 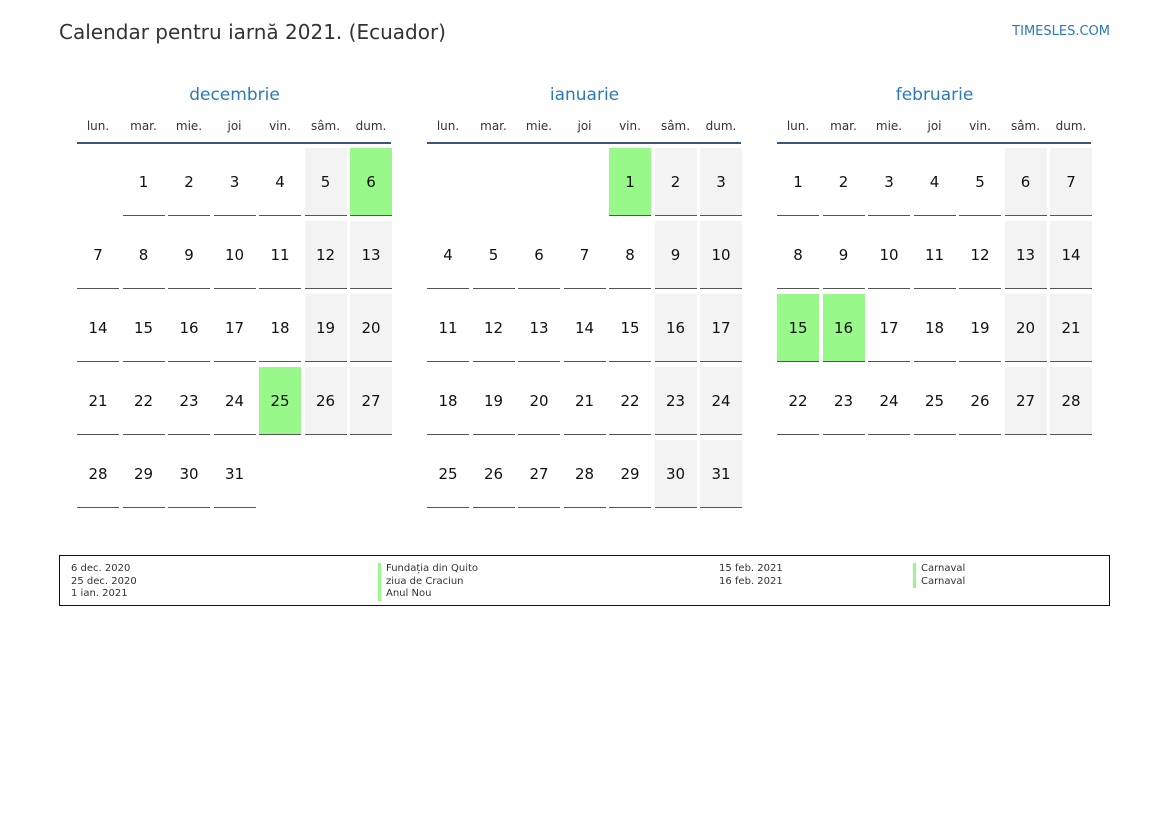 I want to click on holiday-day-cell: 6, so click(x=371, y=182).